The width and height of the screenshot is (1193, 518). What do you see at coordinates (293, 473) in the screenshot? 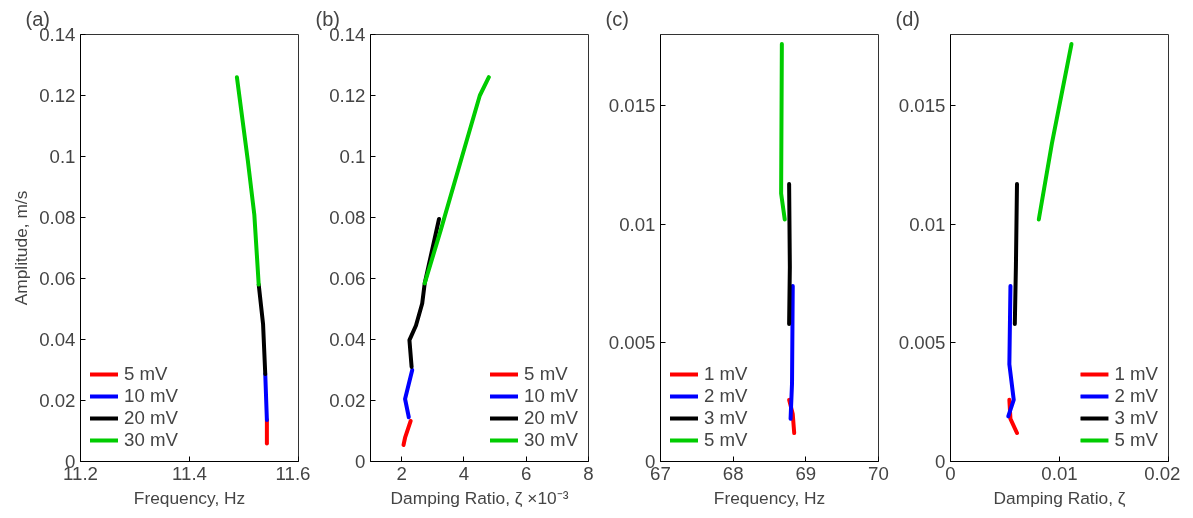
I see `x-tick-label: 11.6` at bounding box center [293, 473].